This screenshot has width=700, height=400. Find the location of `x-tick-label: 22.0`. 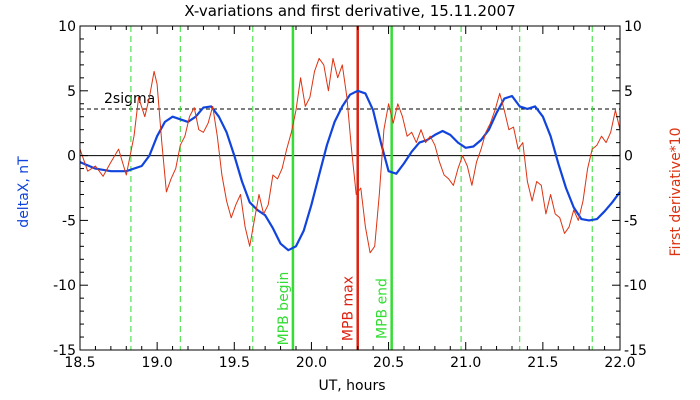

x-tick-label: 22.0 is located at coordinates (619, 363).